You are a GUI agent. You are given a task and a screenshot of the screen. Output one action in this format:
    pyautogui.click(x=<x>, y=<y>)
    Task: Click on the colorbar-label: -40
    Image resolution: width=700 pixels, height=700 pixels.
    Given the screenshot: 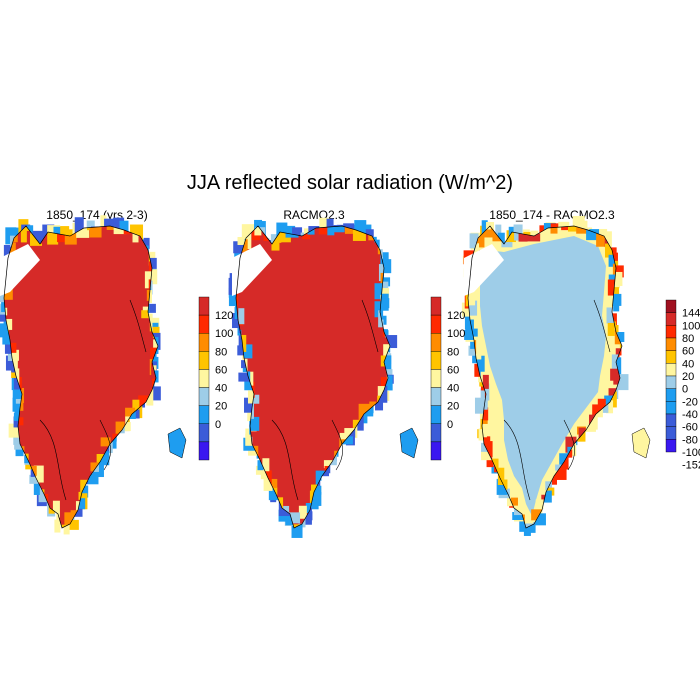 What is the action you would take?
    pyautogui.click(x=690, y=415)
    